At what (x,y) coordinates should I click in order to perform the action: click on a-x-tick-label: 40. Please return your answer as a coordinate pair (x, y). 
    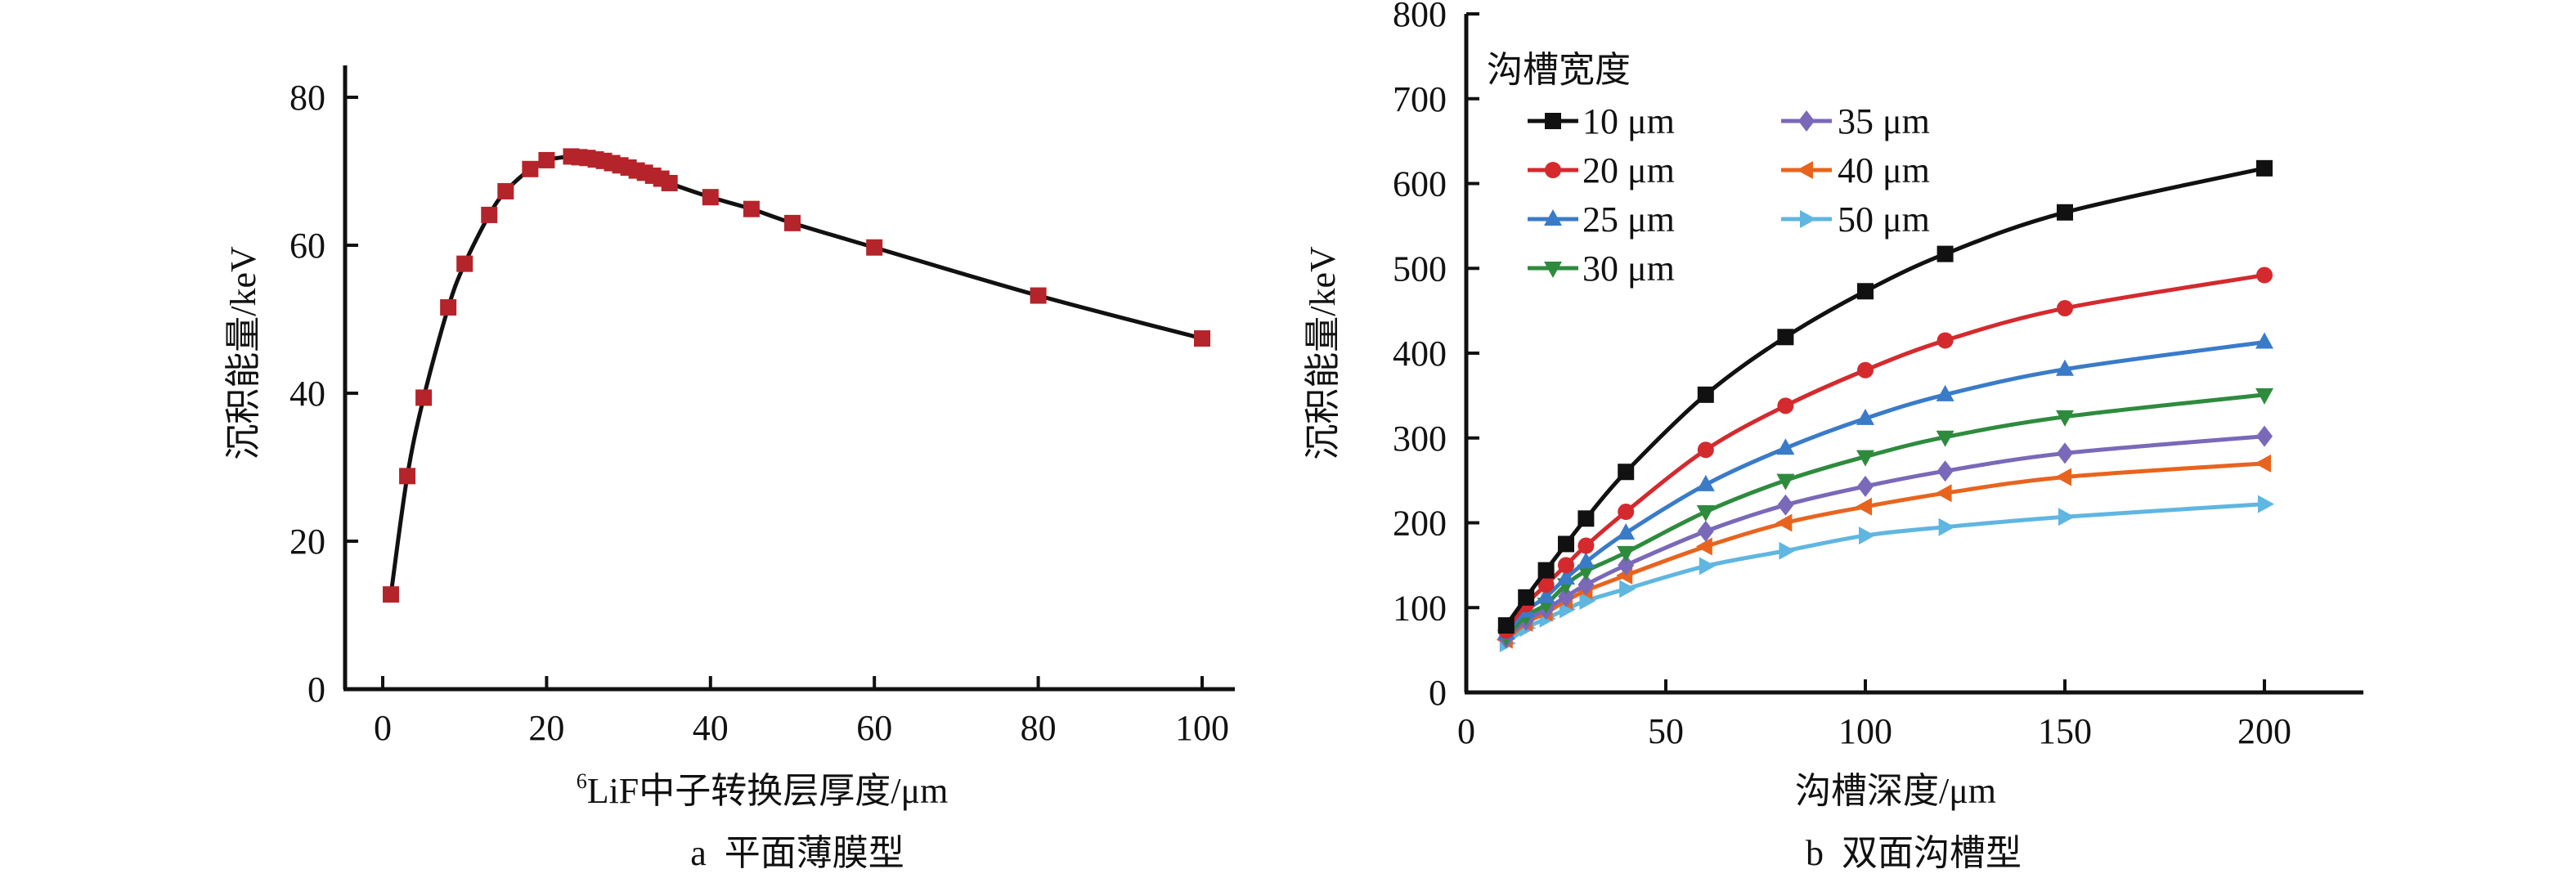
    Looking at the image, I should click on (711, 728).